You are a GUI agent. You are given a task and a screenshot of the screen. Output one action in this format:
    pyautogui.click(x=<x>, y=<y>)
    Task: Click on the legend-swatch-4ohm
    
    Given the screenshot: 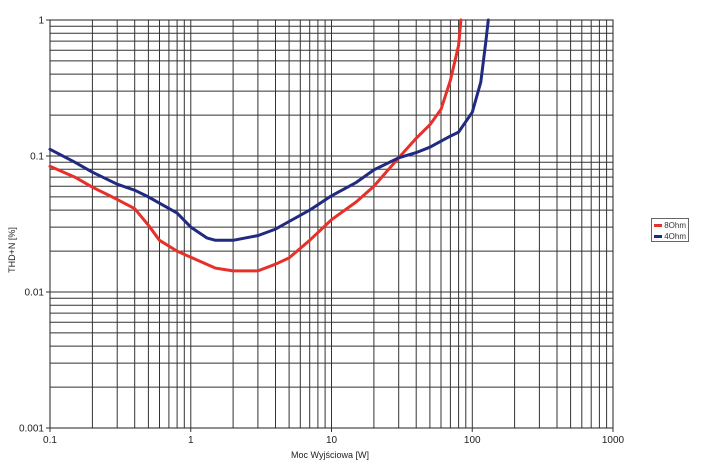 What is the action you would take?
    pyautogui.click(x=658, y=236)
    